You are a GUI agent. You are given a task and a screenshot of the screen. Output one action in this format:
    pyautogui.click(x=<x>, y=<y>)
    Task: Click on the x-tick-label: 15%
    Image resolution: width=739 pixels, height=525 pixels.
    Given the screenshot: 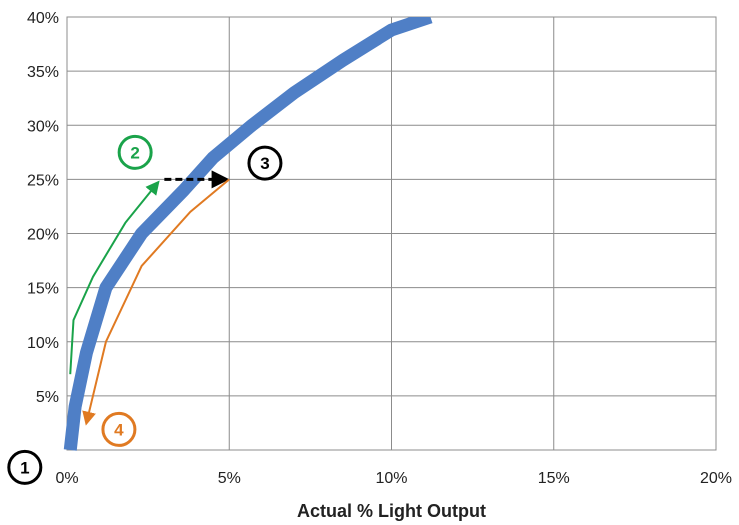 What is the action you would take?
    pyautogui.click(x=554, y=478)
    